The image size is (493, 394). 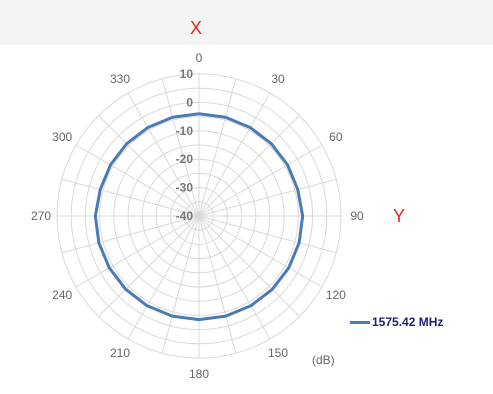 I want to click on radial-gridline, so click(x=199, y=216).